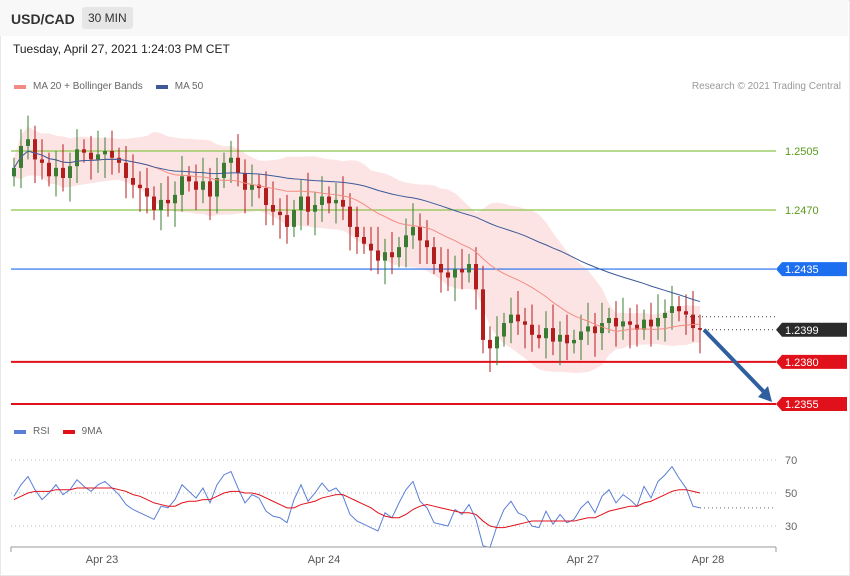 This screenshot has height=576, width=850. What do you see at coordinates (20, 86) in the screenshot?
I see `ma20-swatch` at bounding box center [20, 86].